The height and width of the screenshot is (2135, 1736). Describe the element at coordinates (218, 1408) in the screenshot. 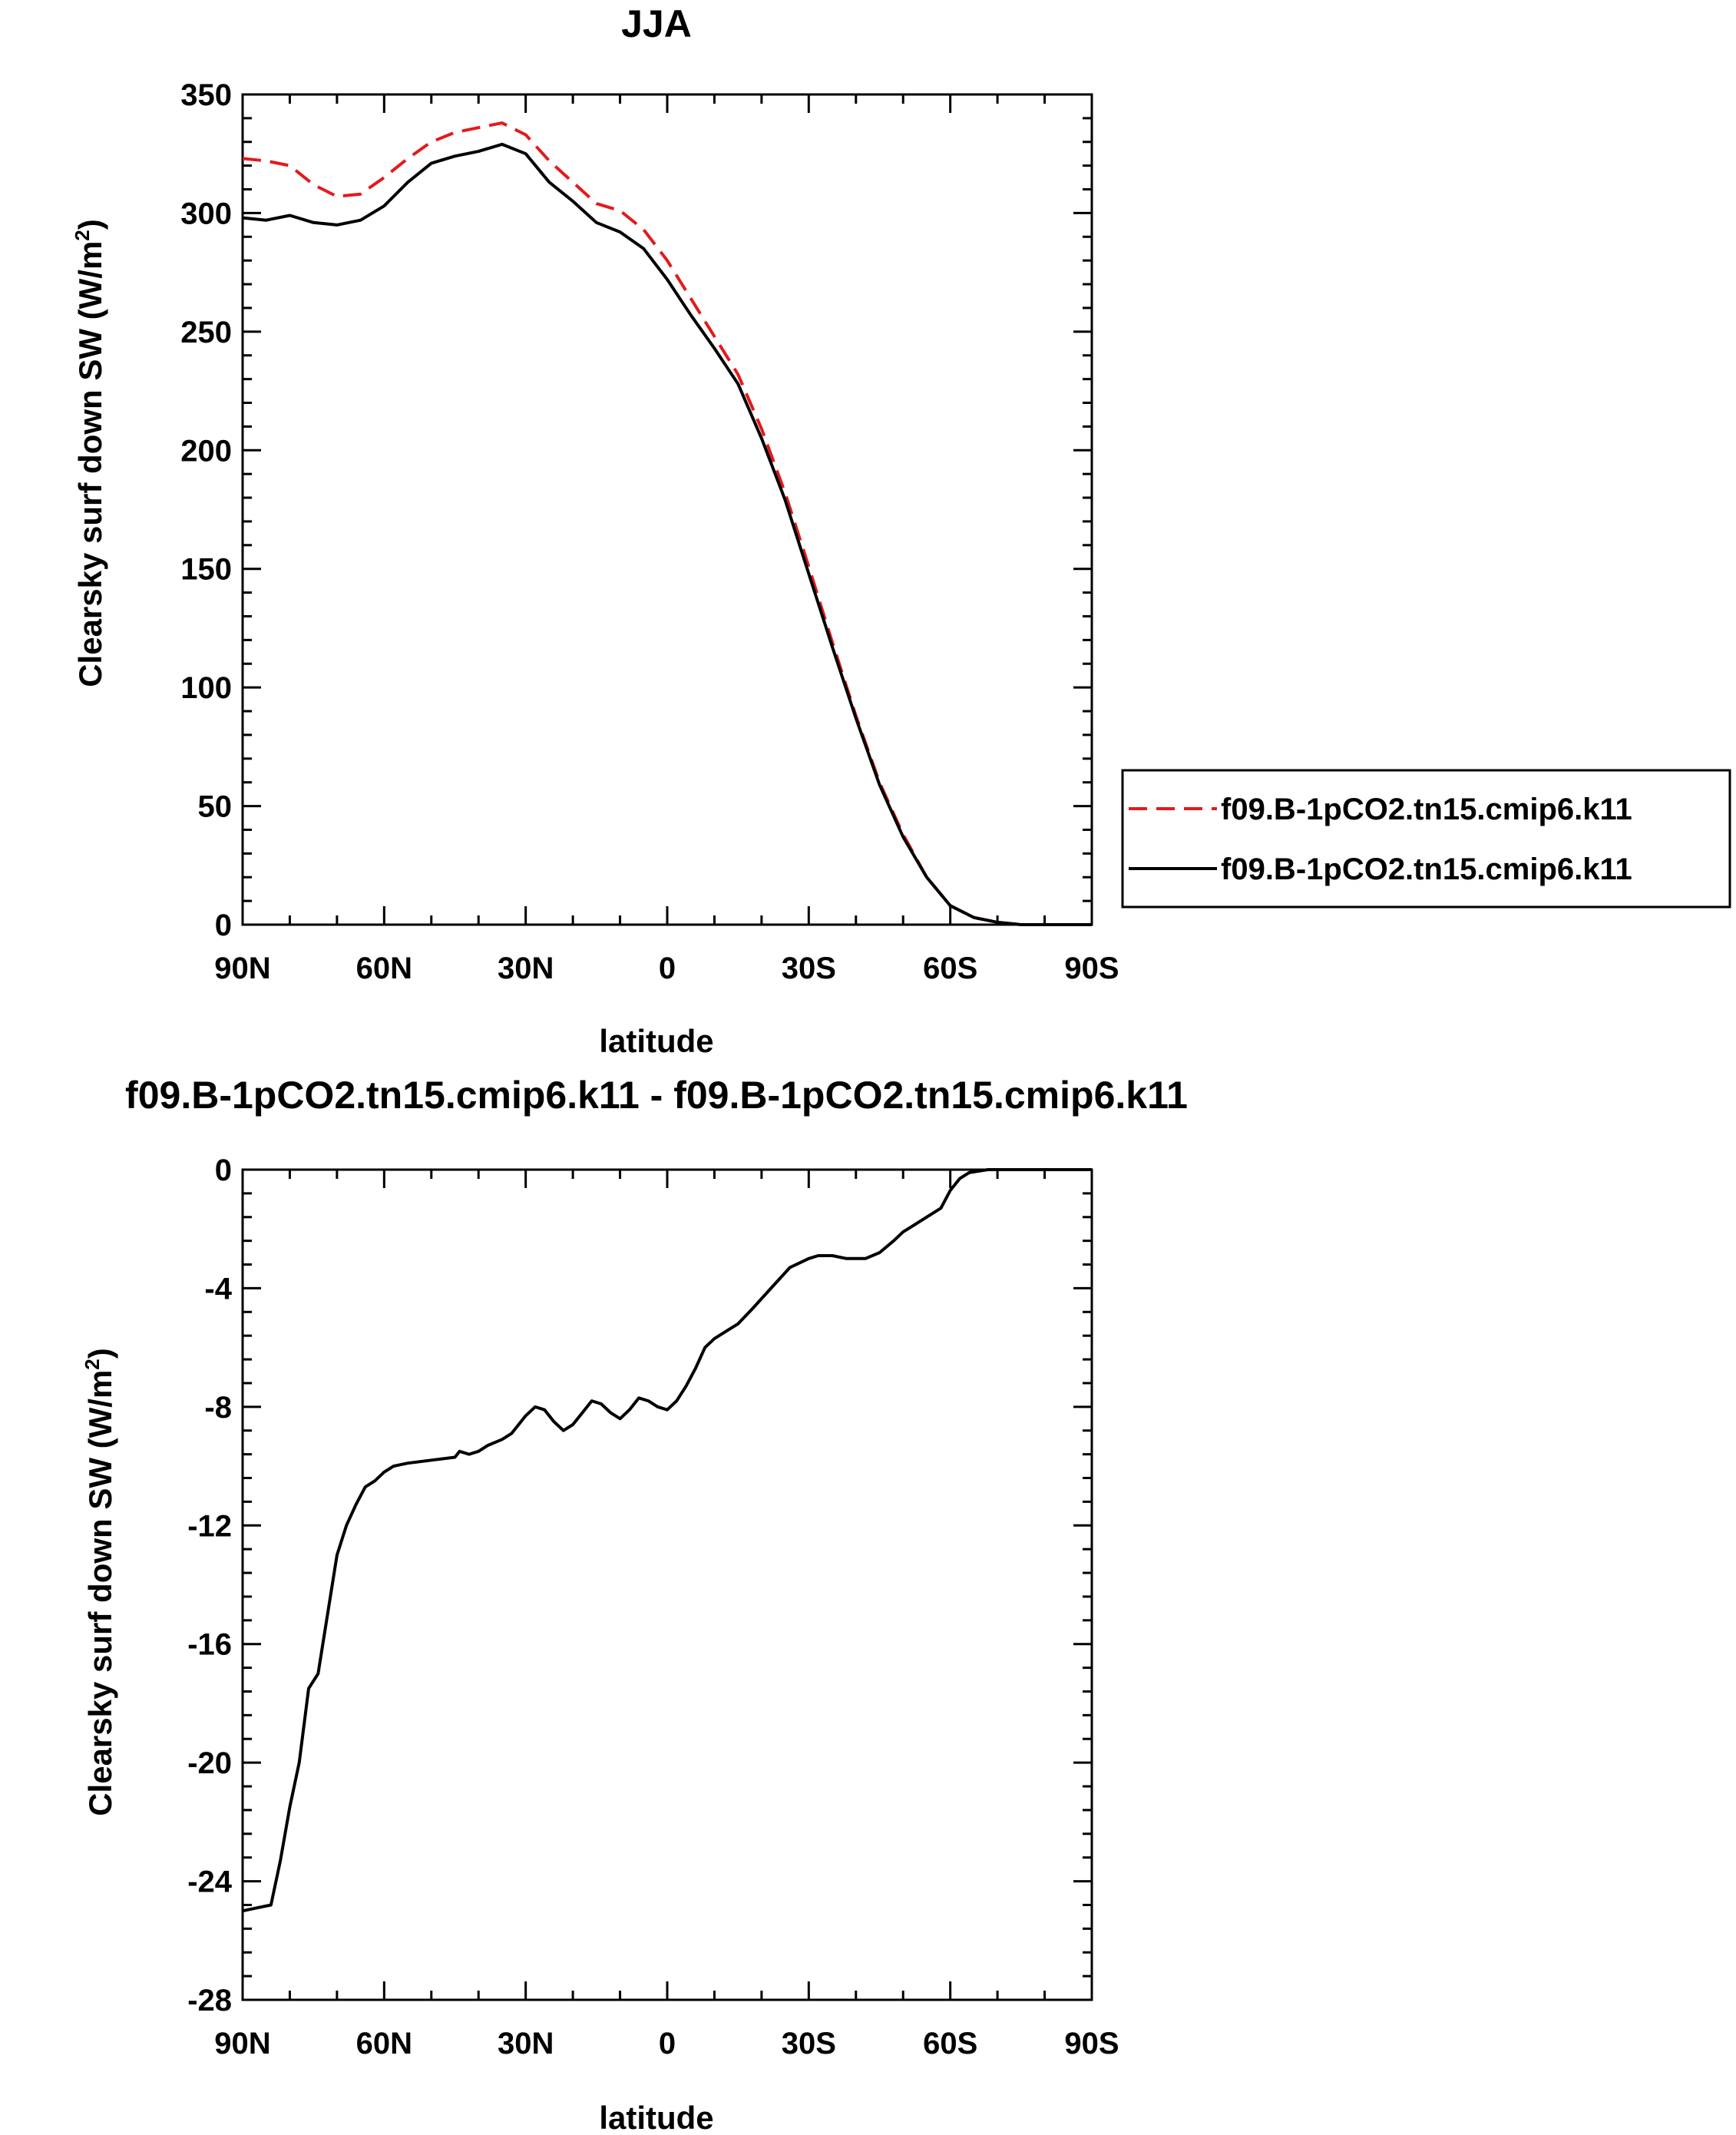

I see `bottom-chart-ytick-label: -8` at that location.